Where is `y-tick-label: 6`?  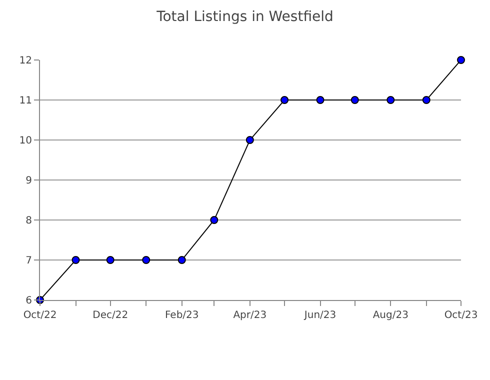
y-tick-label: 6 is located at coordinates (29, 301).